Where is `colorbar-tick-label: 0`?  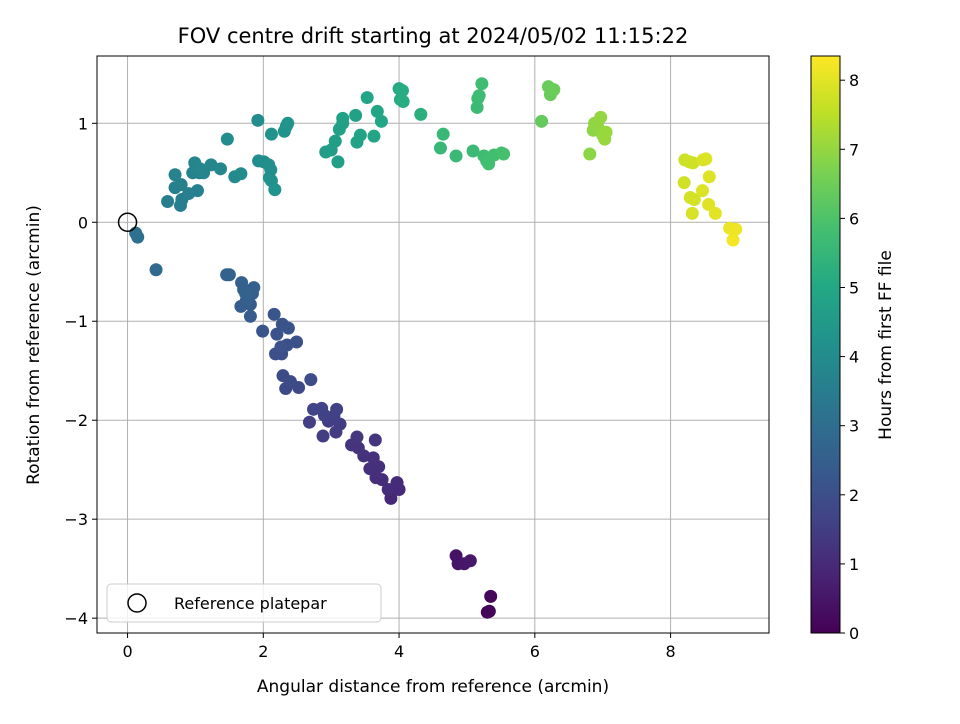 colorbar-tick-label: 0 is located at coordinates (854, 633).